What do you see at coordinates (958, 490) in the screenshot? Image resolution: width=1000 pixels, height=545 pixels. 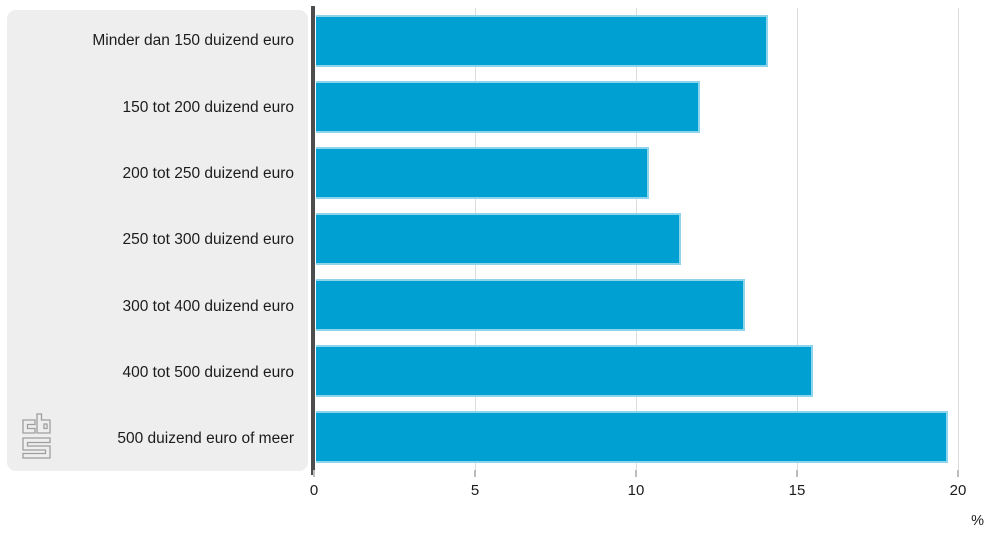 I see `axis-tick-label: 20` at bounding box center [958, 490].